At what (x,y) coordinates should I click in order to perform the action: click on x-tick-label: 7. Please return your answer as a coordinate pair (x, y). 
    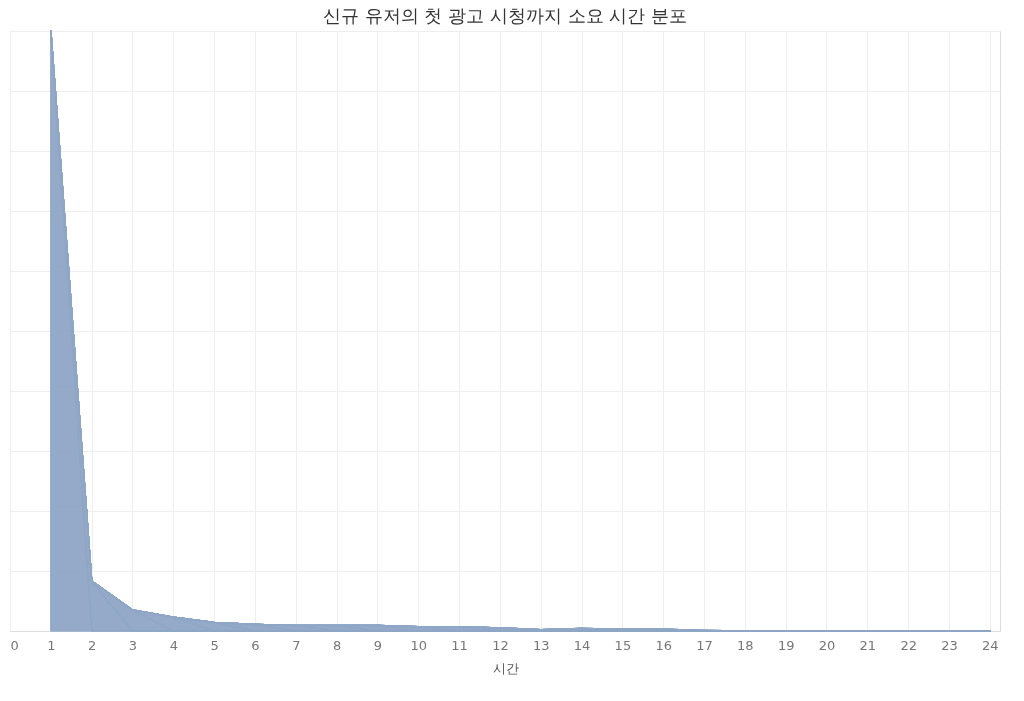
    Looking at the image, I should click on (296, 645).